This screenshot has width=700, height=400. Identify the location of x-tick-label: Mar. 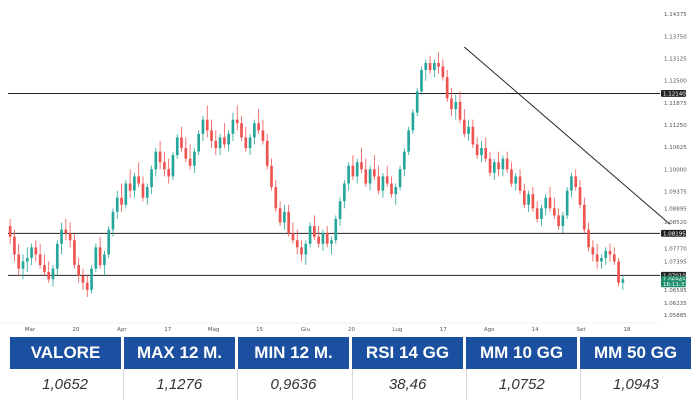
(30, 330).